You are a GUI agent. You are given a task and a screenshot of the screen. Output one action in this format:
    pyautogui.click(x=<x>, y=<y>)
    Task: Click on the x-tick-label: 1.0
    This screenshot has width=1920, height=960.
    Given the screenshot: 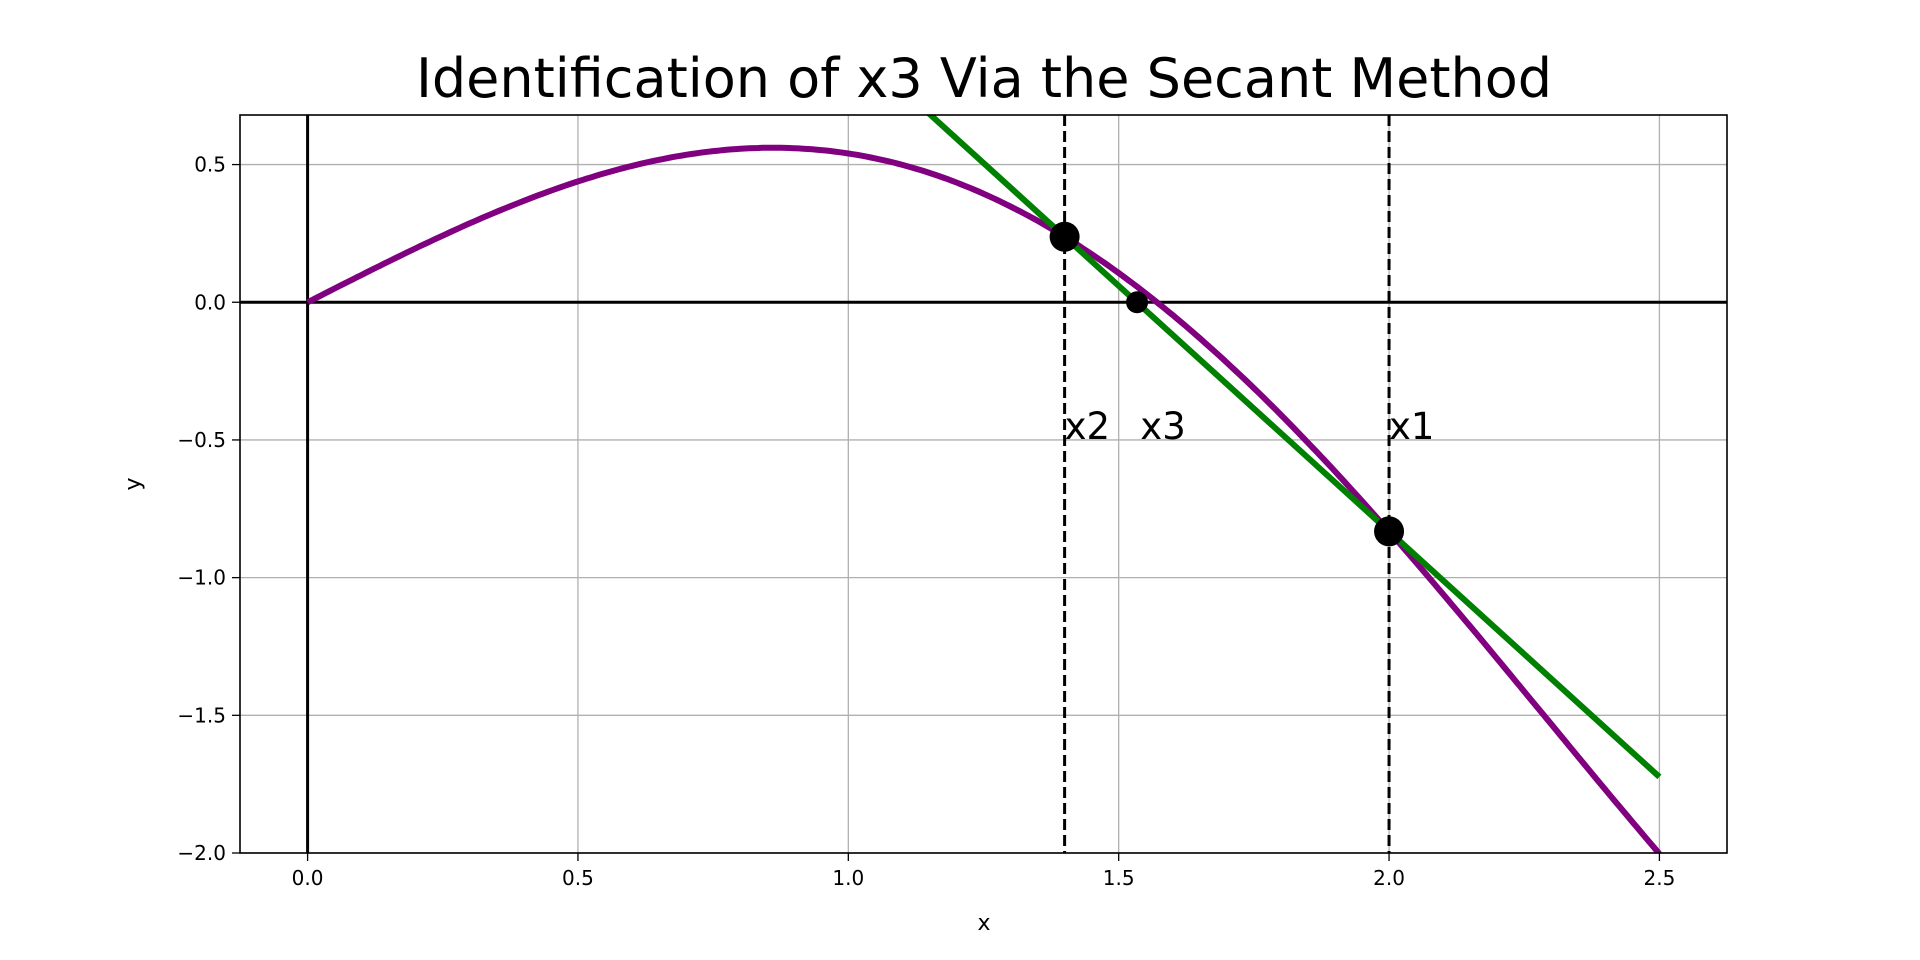 What is the action you would take?
    pyautogui.click(x=848, y=878)
    